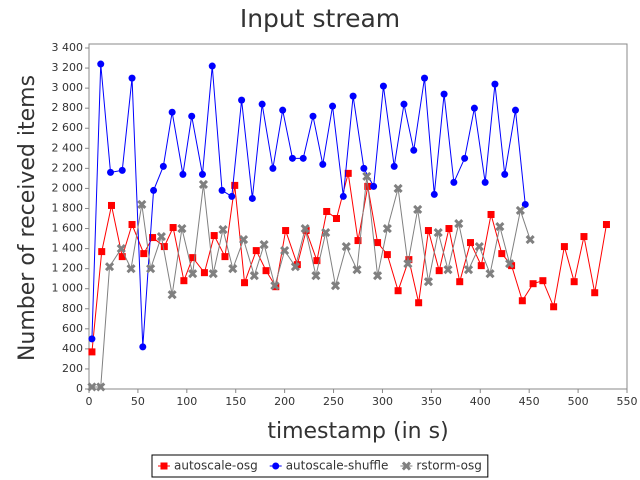 Image resolution: width=640 pixels, height=480 pixels. I want to click on y-tick-label: 3 000, so click(68, 87).